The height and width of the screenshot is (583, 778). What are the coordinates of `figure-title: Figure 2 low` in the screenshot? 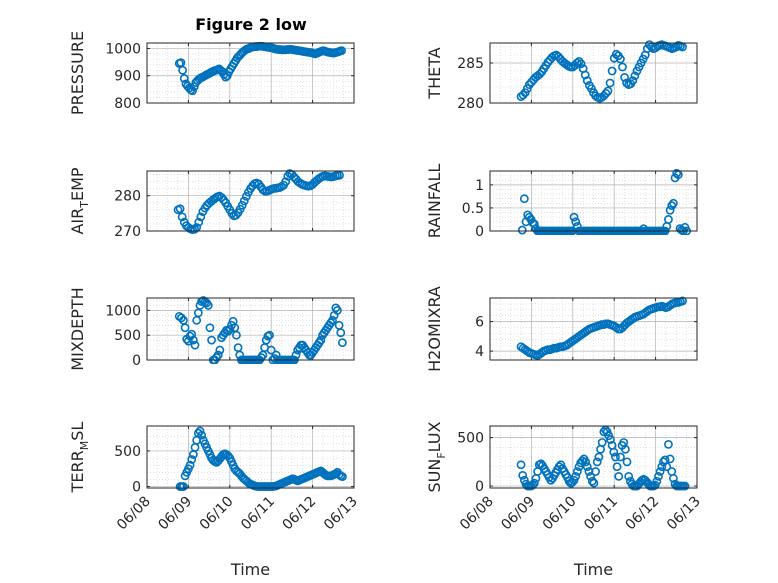 It's located at (251, 24).